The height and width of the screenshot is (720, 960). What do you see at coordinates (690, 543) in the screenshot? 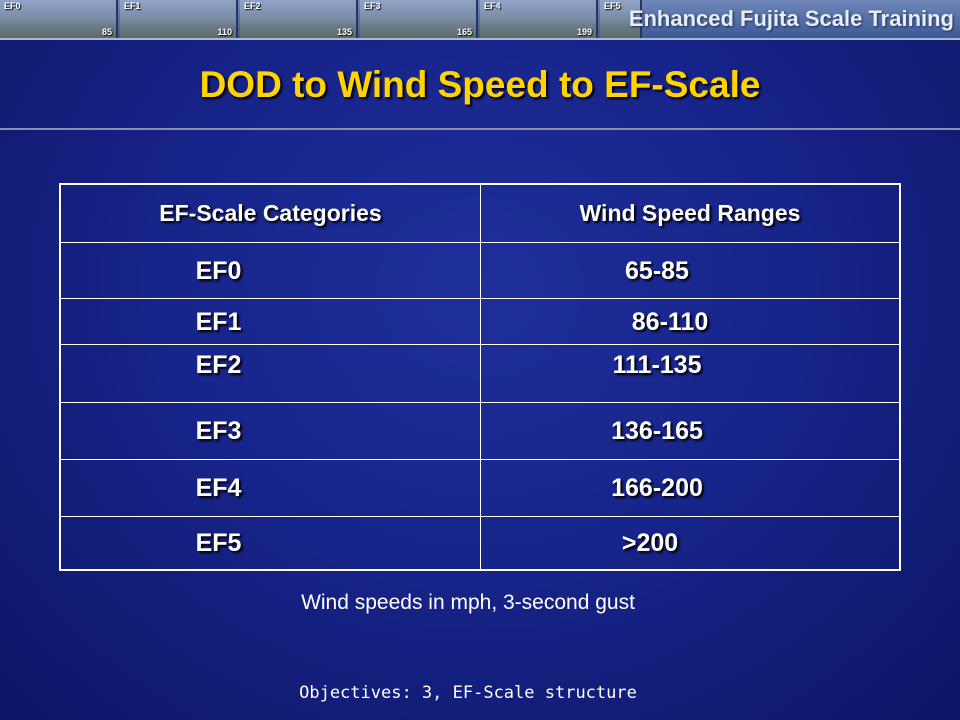
I see `range-cell: >200` at bounding box center [690, 543].